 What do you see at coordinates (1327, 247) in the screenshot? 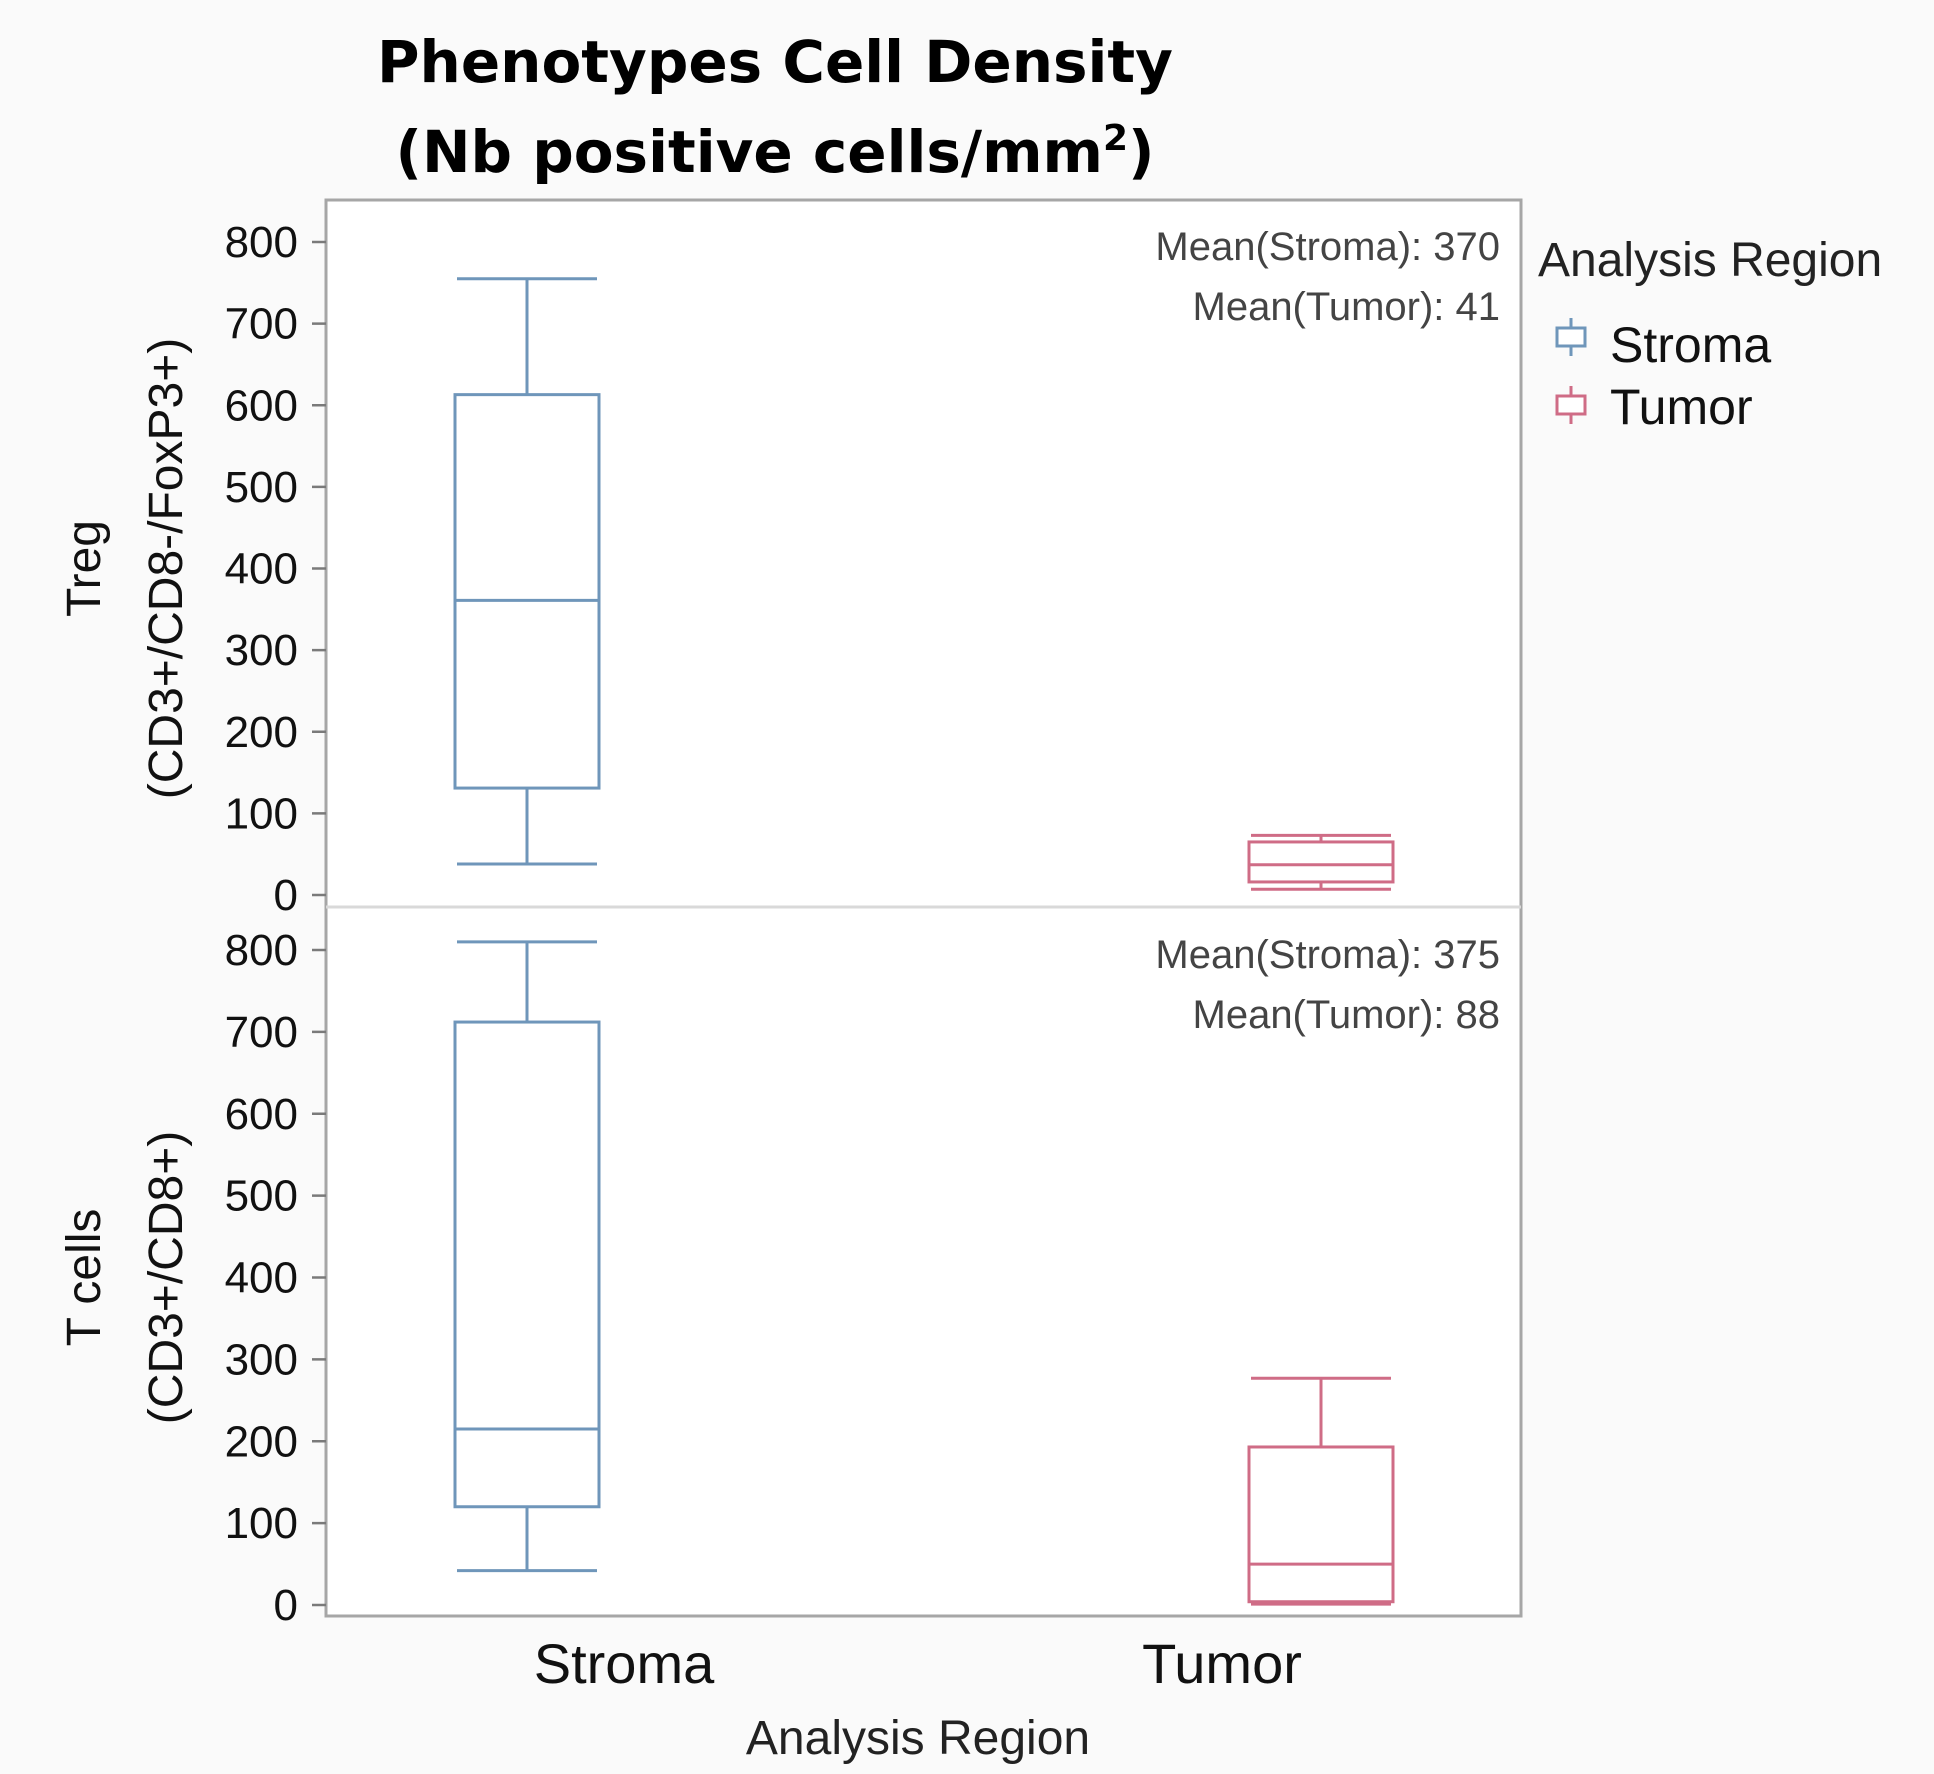
I see `mean-annotation: Mean(Stroma): 370` at bounding box center [1327, 247].